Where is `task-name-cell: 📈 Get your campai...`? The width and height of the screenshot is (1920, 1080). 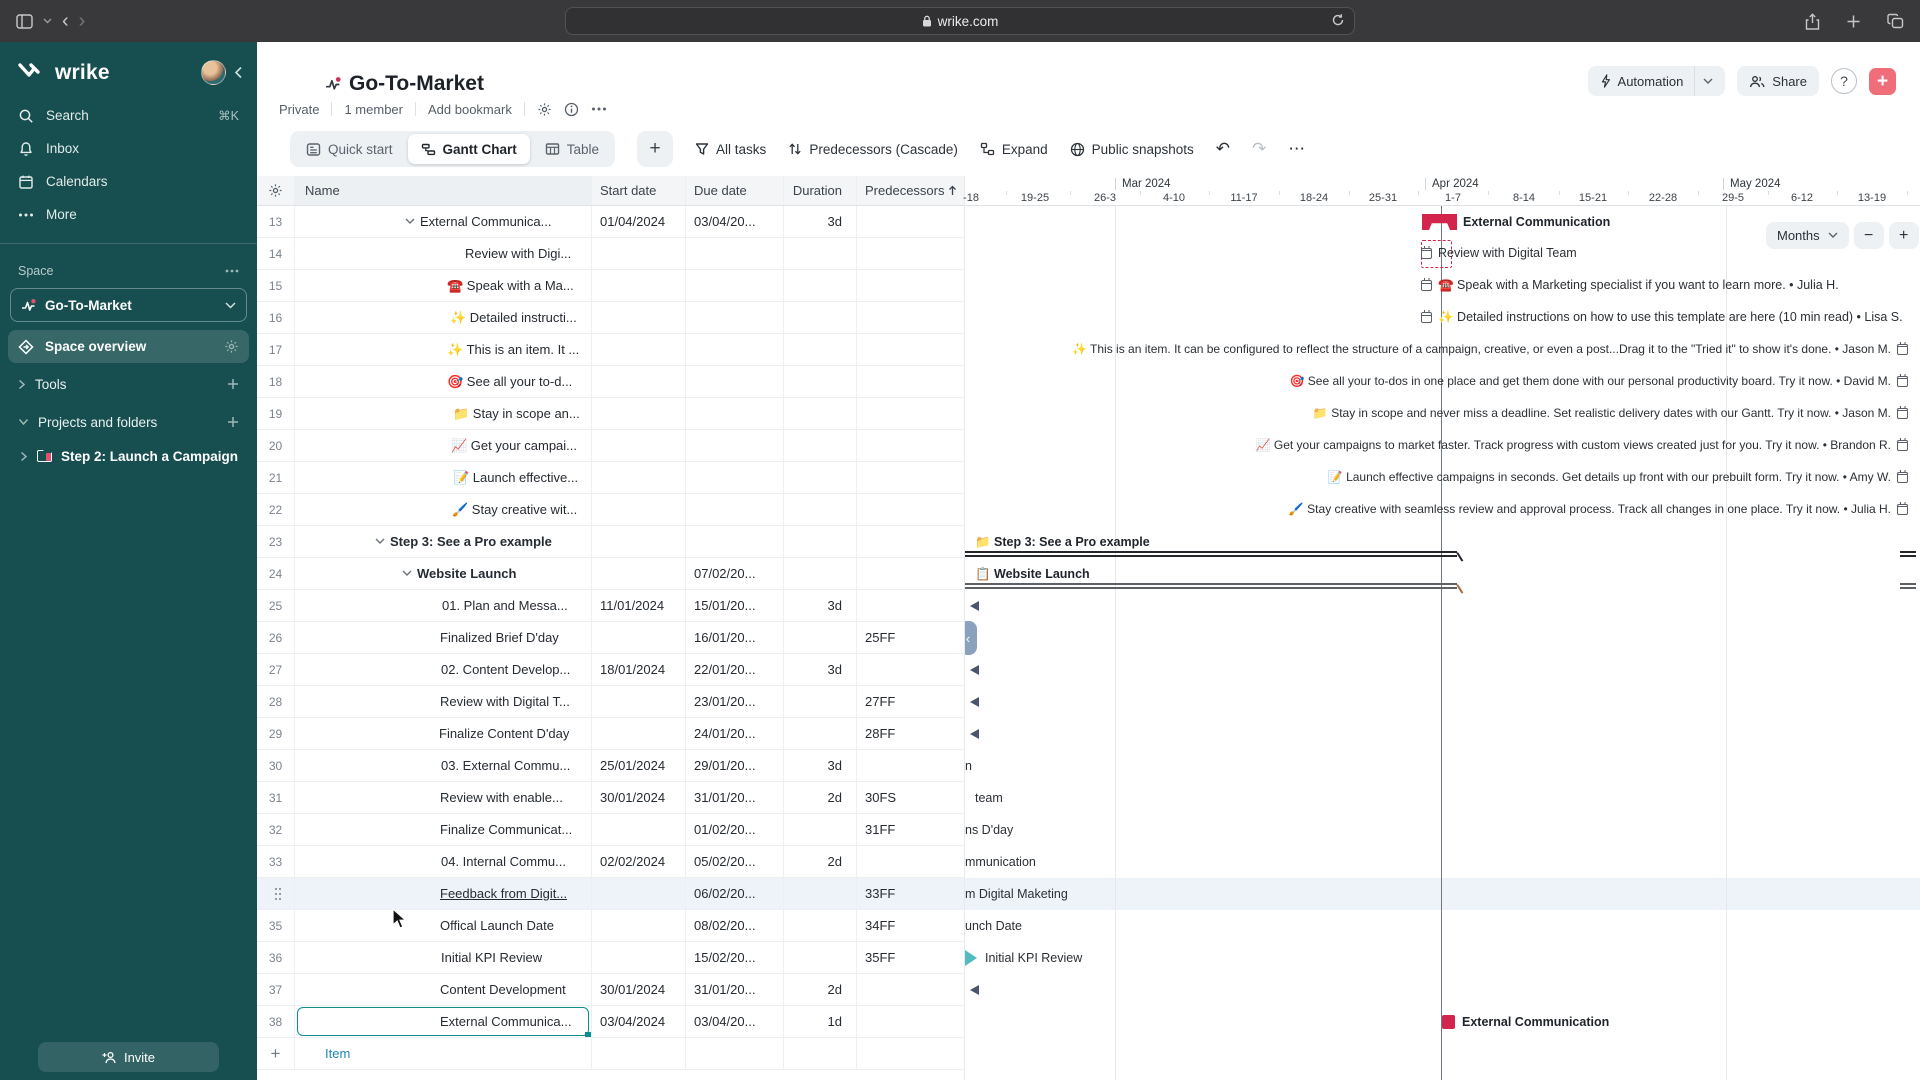
task-name-cell: 📈 Get your campai... is located at coordinates (443, 445).